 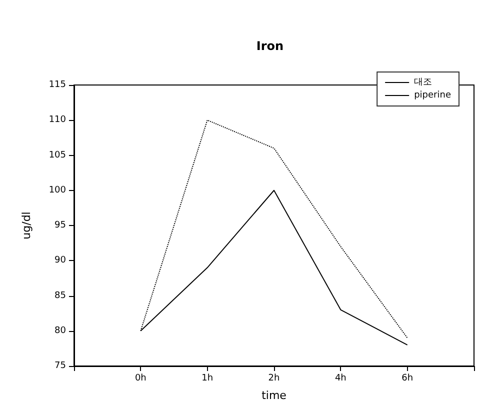 What do you see at coordinates (408, 379) in the screenshot?
I see `x-tick-label: 6h` at bounding box center [408, 379].